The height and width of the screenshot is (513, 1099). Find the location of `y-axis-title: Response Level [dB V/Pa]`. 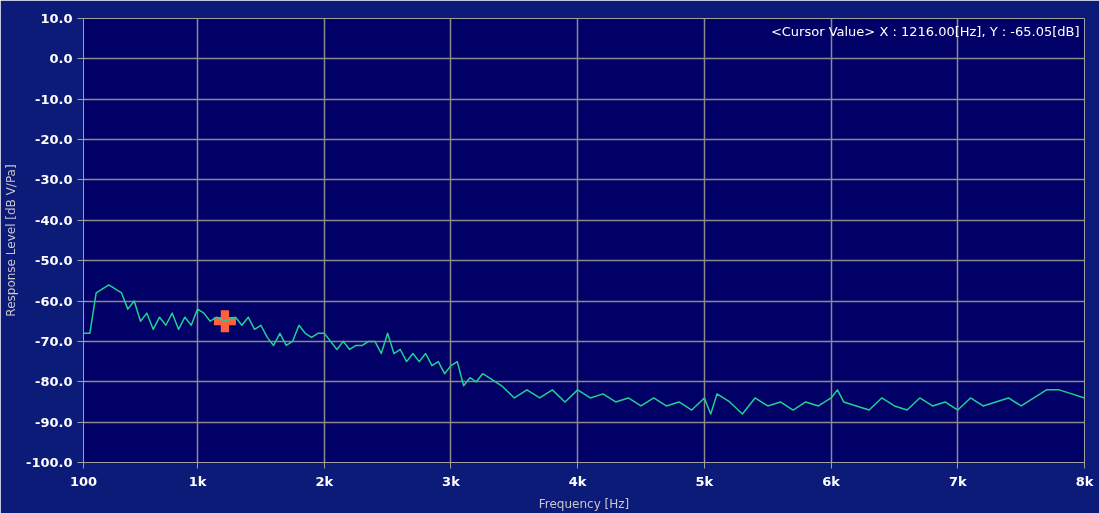

y-axis-title: Response Level [dB V/Pa] is located at coordinates (10, 240).